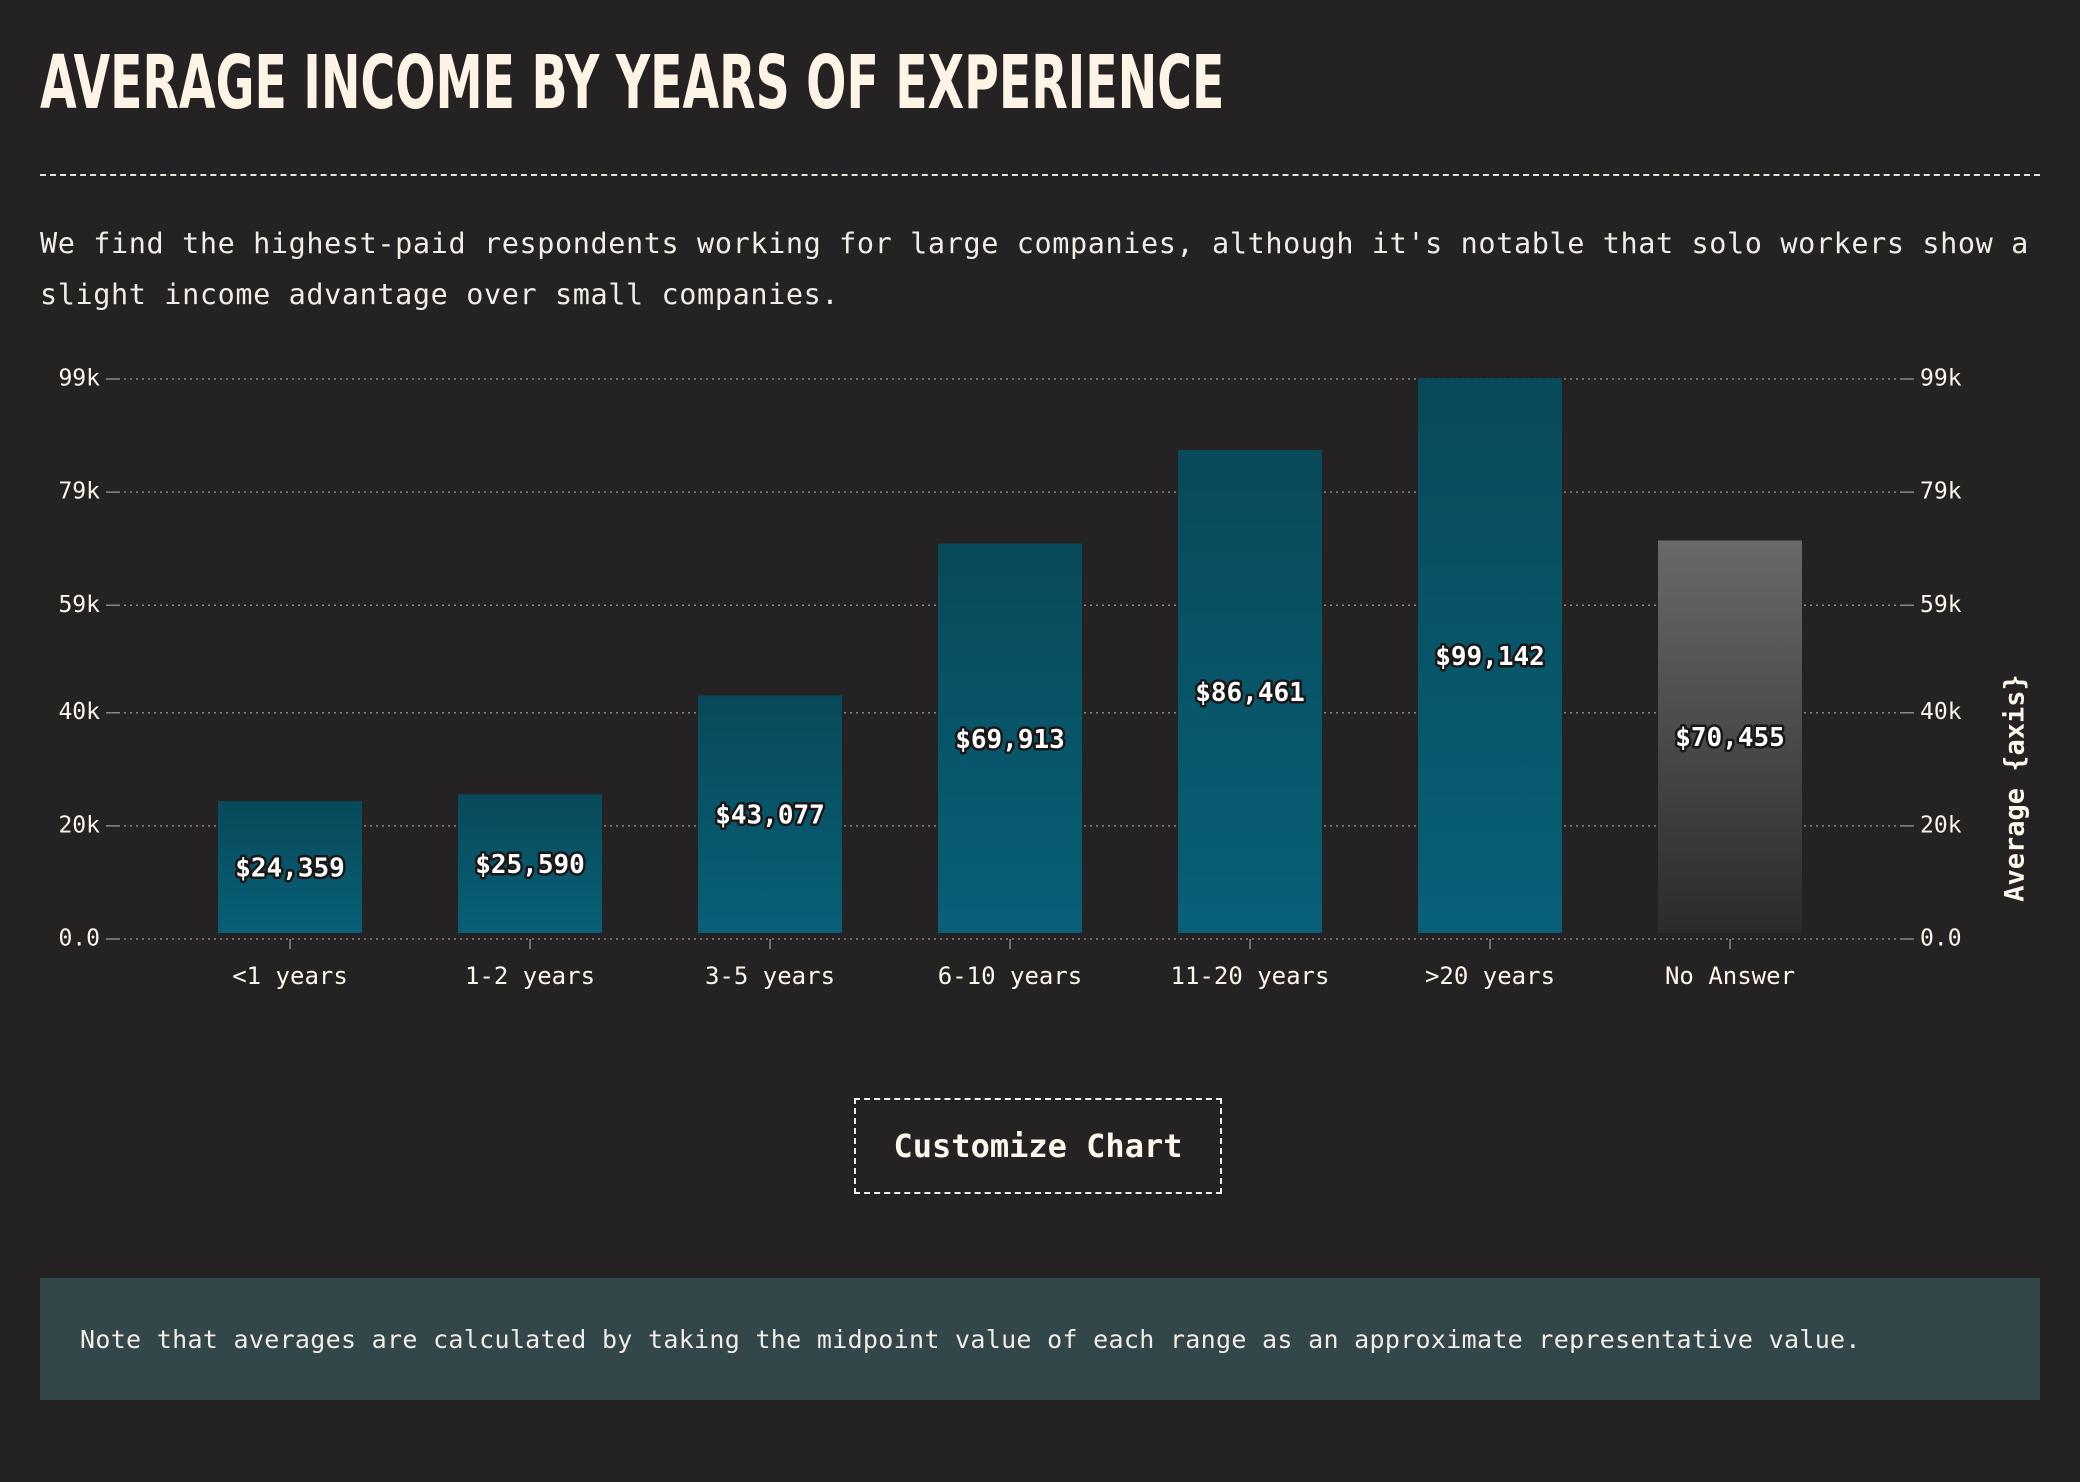 This screenshot has width=2080, height=1482. What do you see at coordinates (1941, 492) in the screenshot?
I see `y-tick-label-right: 79k` at bounding box center [1941, 492].